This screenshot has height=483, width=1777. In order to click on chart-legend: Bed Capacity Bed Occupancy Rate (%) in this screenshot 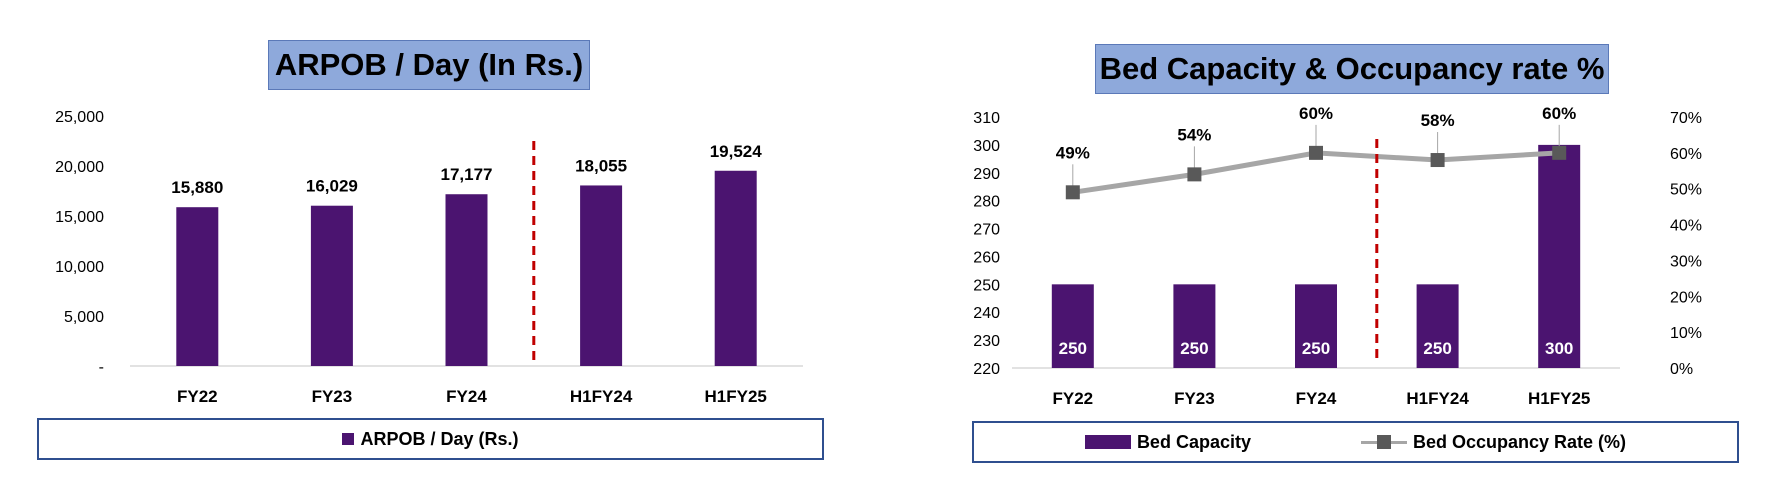, I will do `click(1355, 442)`.